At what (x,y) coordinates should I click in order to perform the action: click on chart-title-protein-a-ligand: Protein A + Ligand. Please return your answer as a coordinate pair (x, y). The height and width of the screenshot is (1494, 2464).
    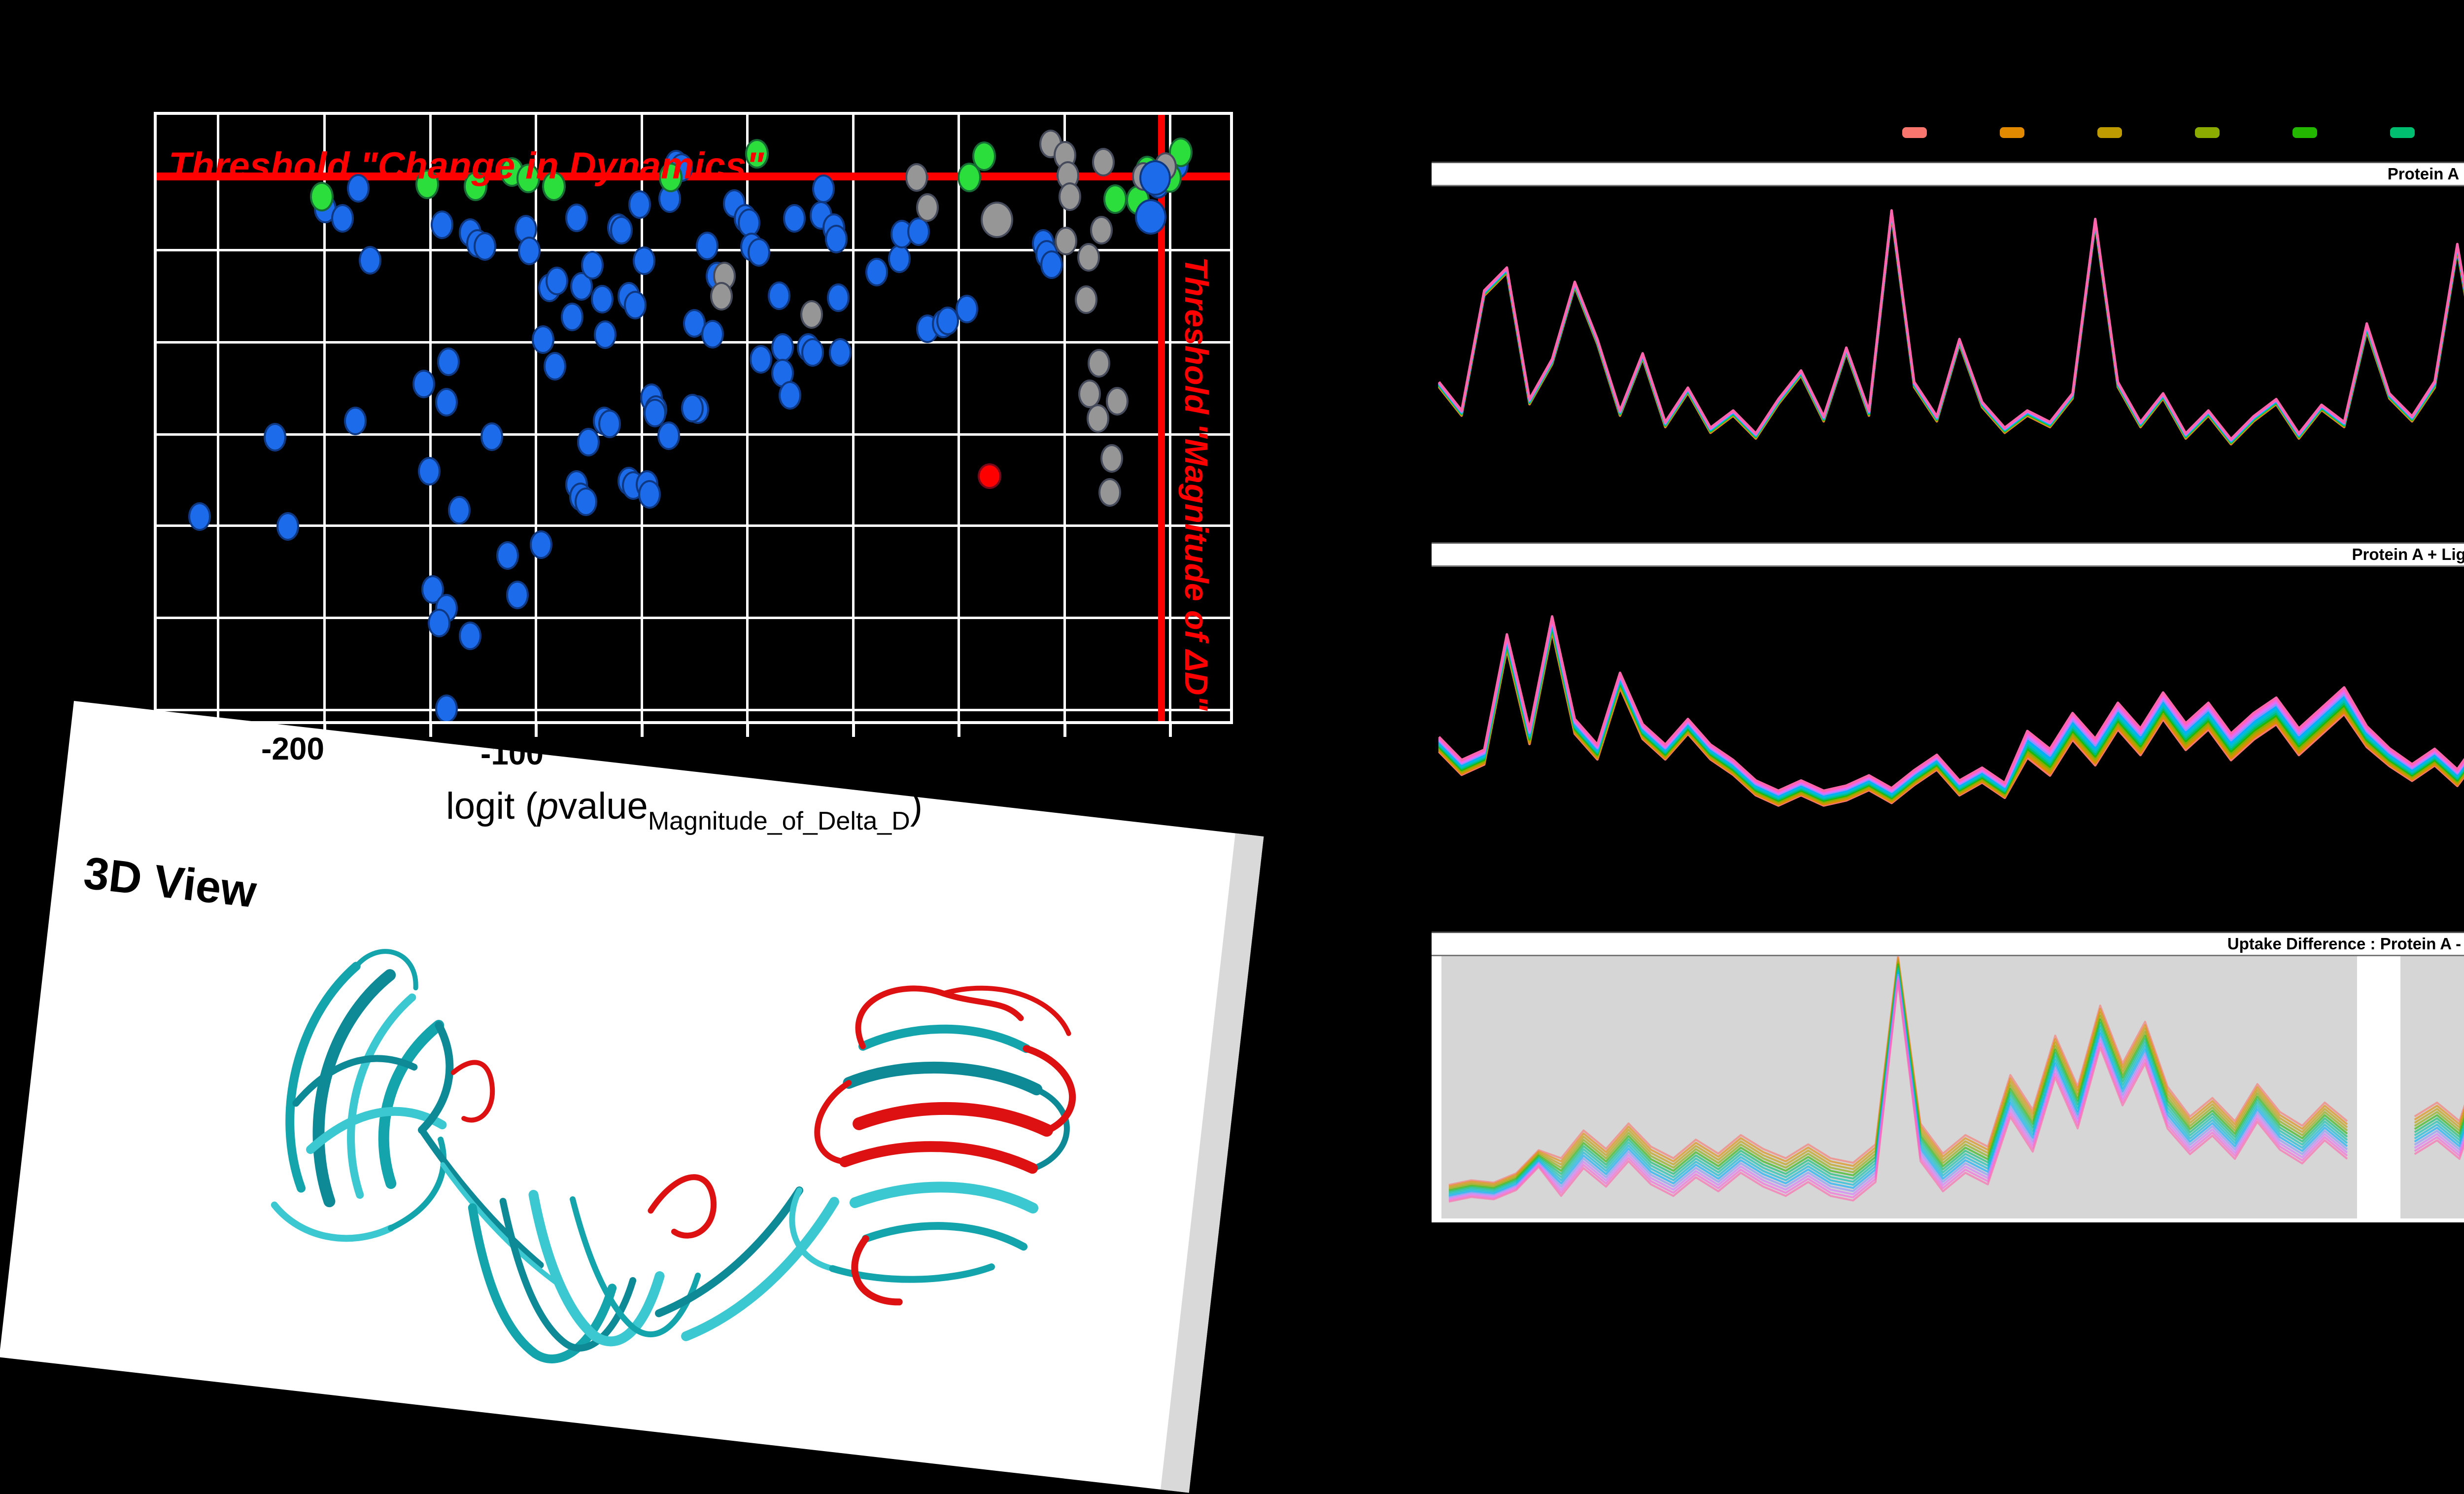
    Looking at the image, I should click on (1948, 554).